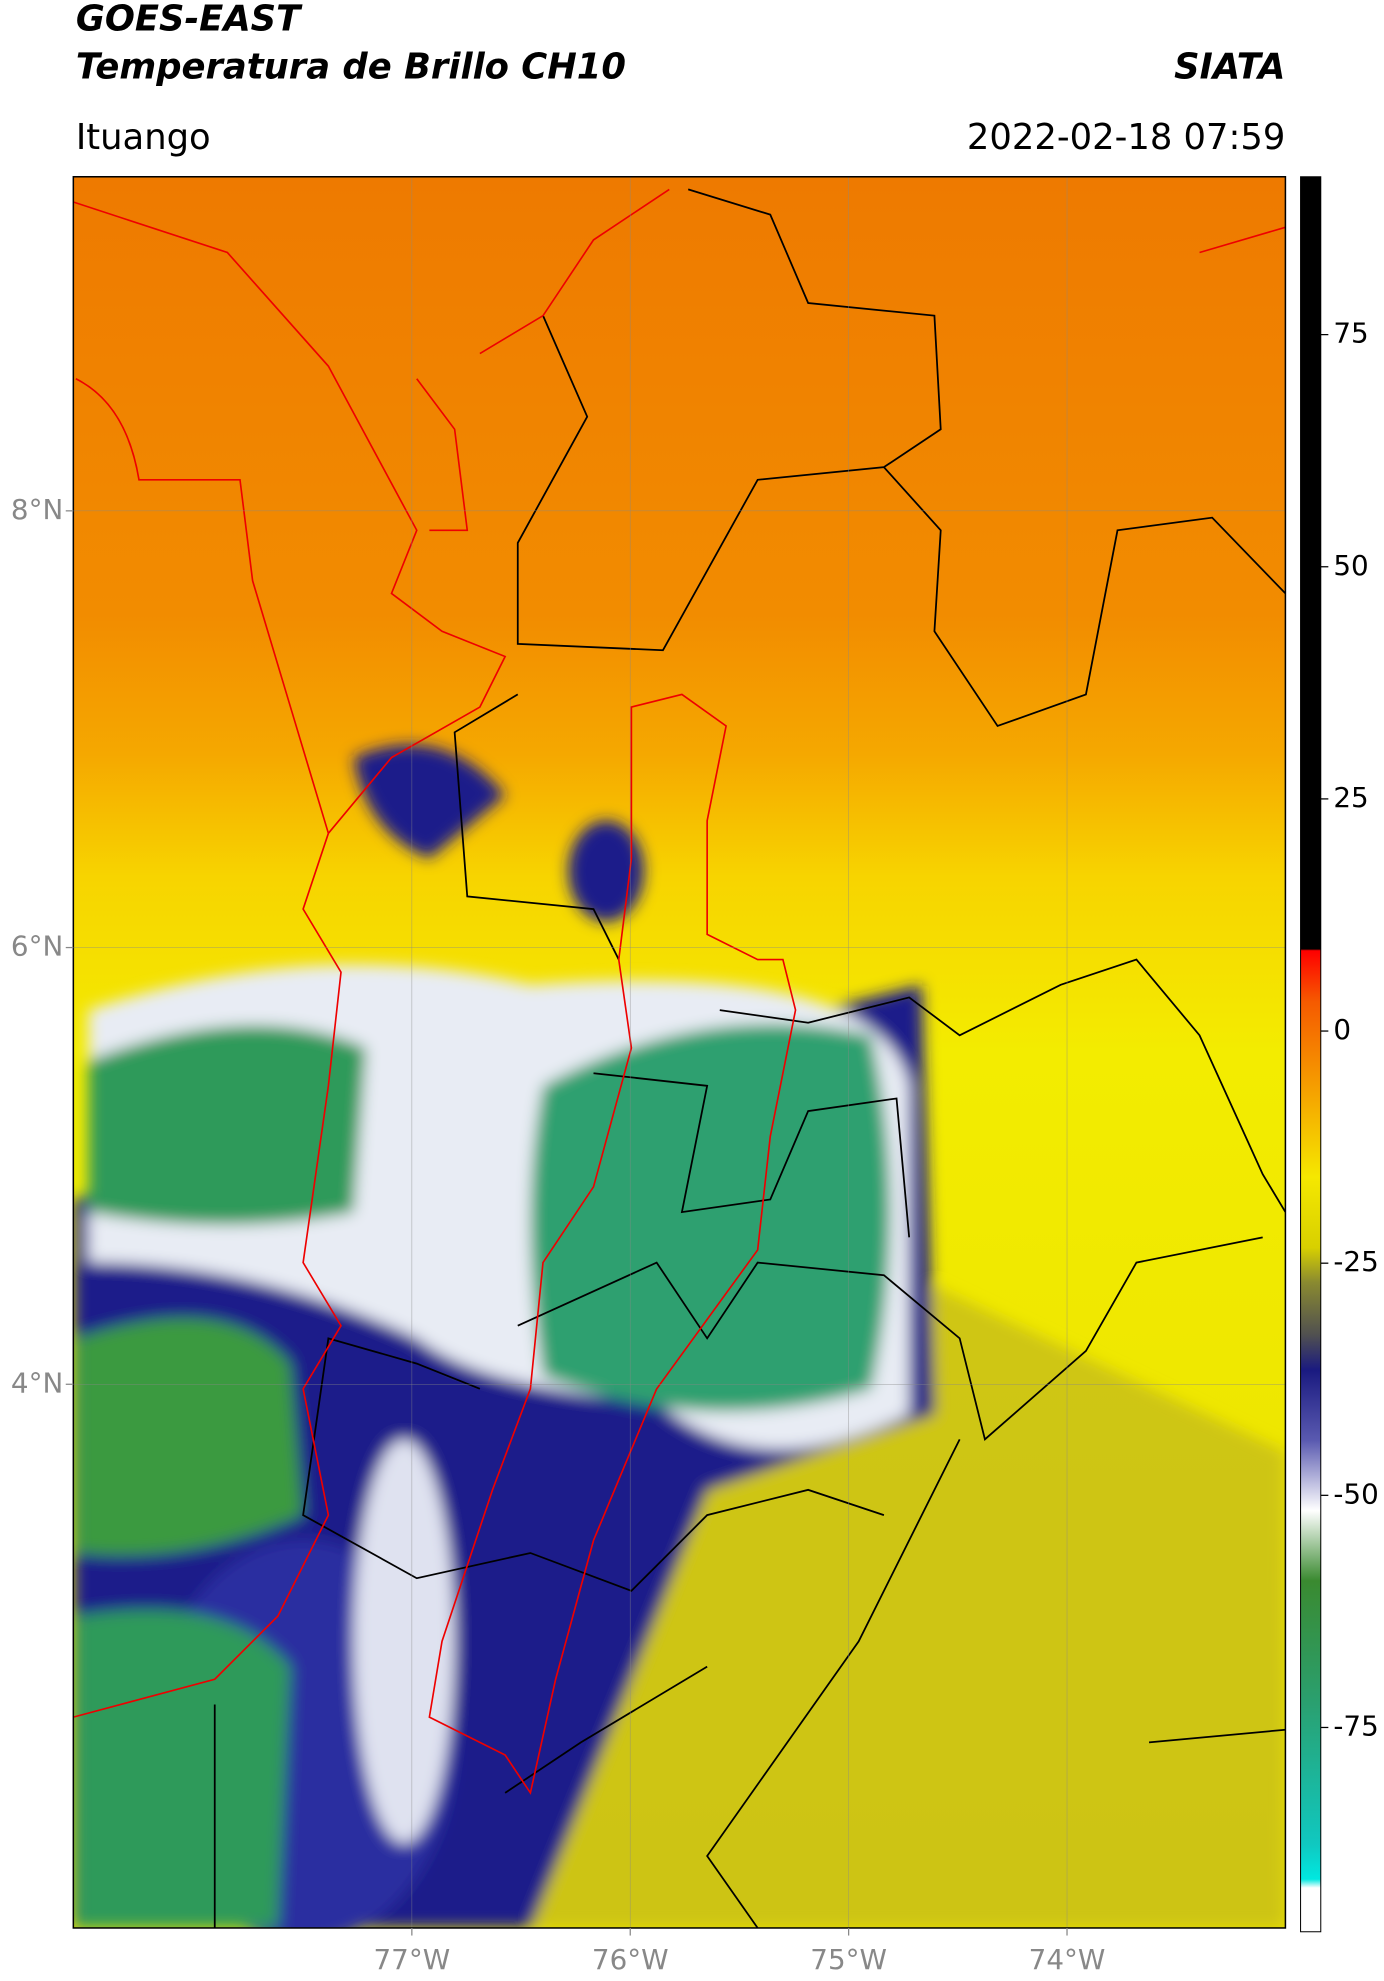  I want to click on colorbar-tick-label: 0, so click(1342, 1029).